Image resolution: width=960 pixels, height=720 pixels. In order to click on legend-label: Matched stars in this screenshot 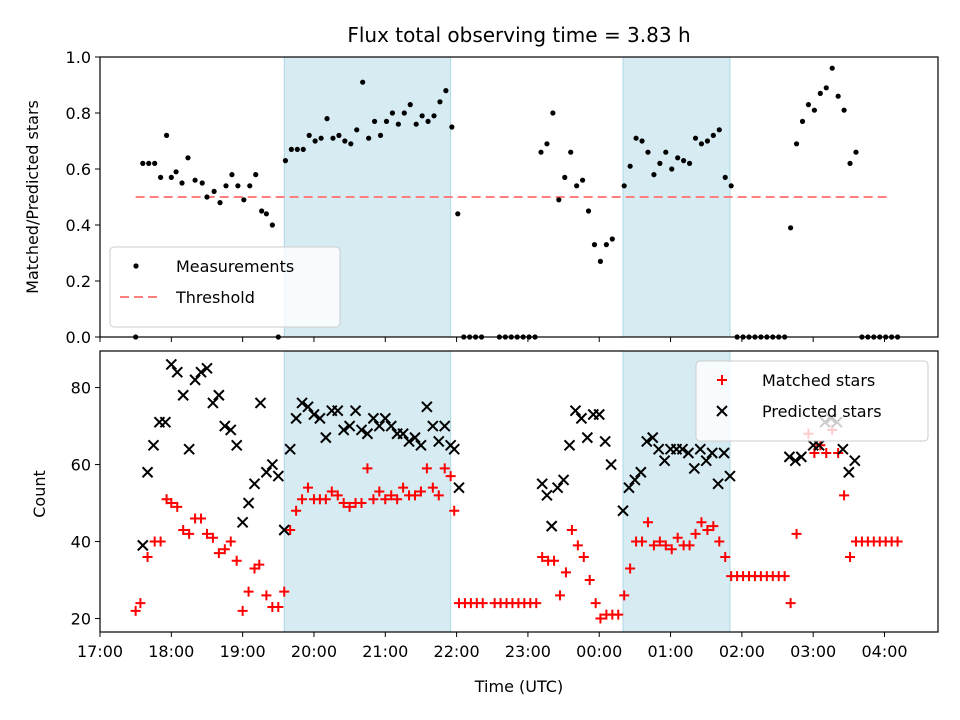, I will do `click(818, 380)`.